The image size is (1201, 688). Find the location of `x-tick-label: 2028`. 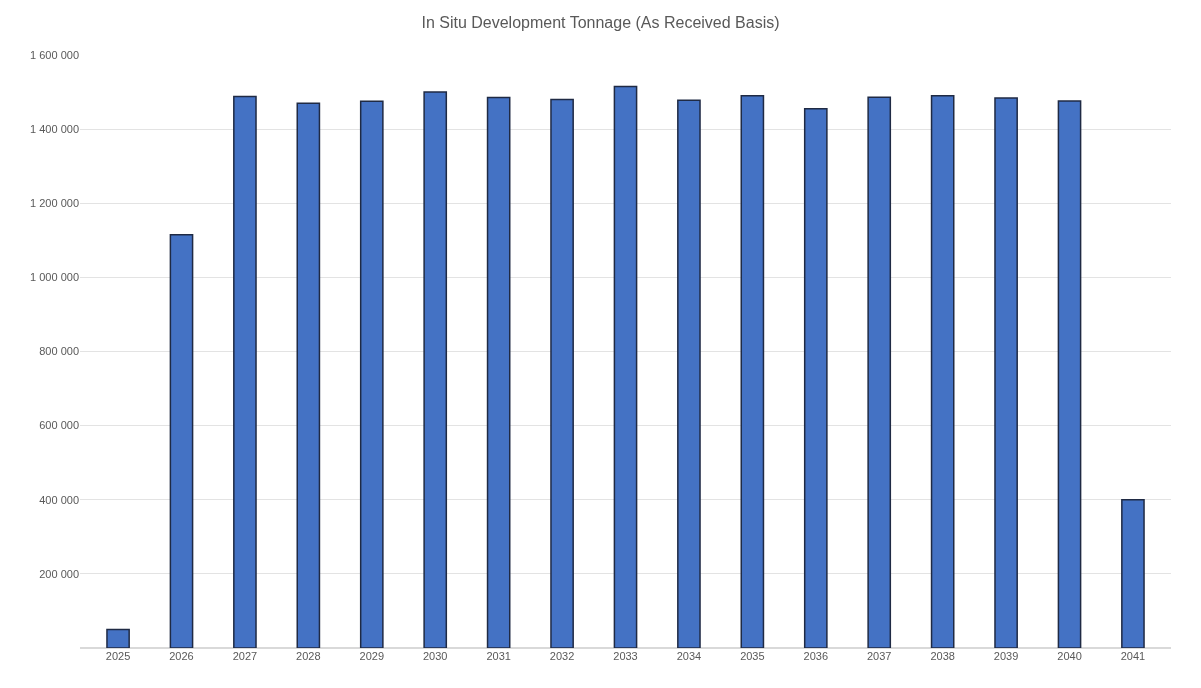

x-tick-label: 2028 is located at coordinates (308, 656).